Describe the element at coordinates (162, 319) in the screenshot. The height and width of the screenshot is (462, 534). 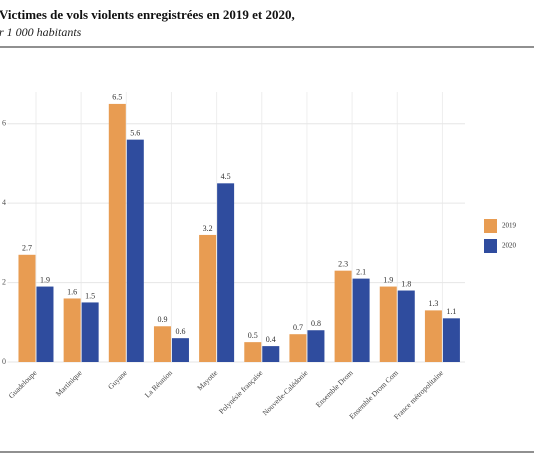
I see `value-label: 0.9` at that location.